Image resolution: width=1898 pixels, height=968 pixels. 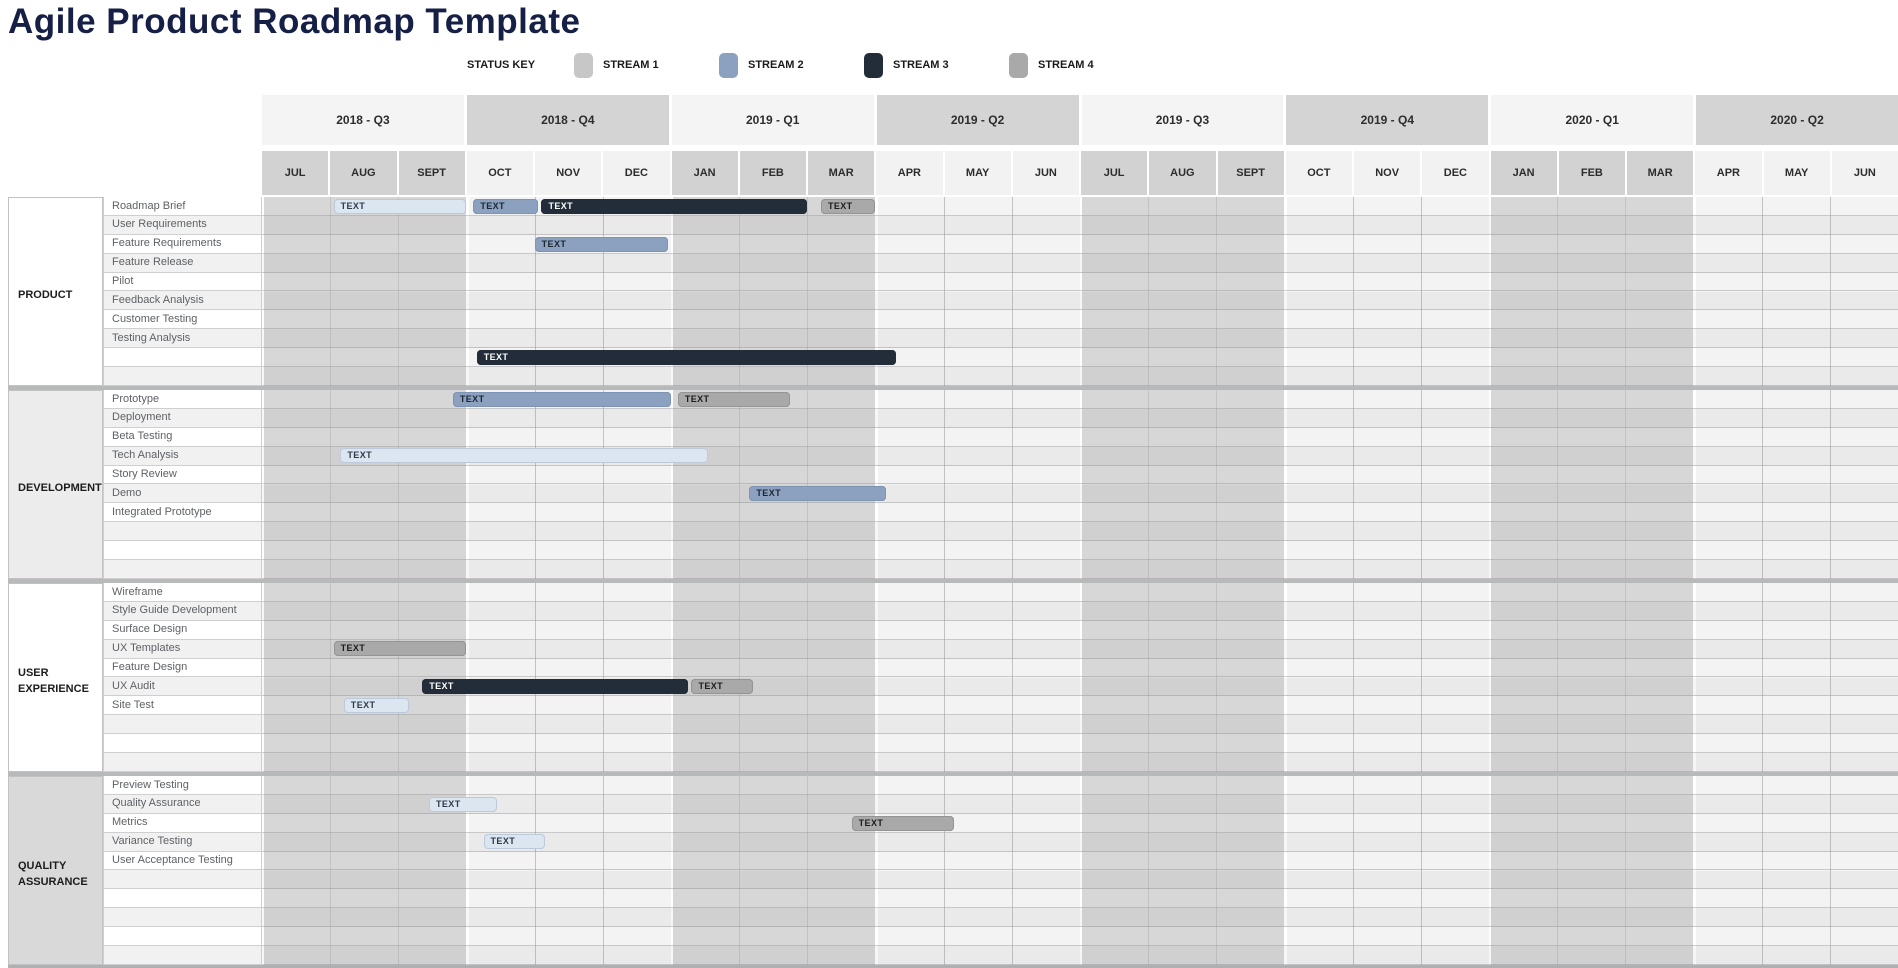 What do you see at coordinates (55, 484) in the screenshot?
I see `group-label: DEVELOPMENT` at bounding box center [55, 484].